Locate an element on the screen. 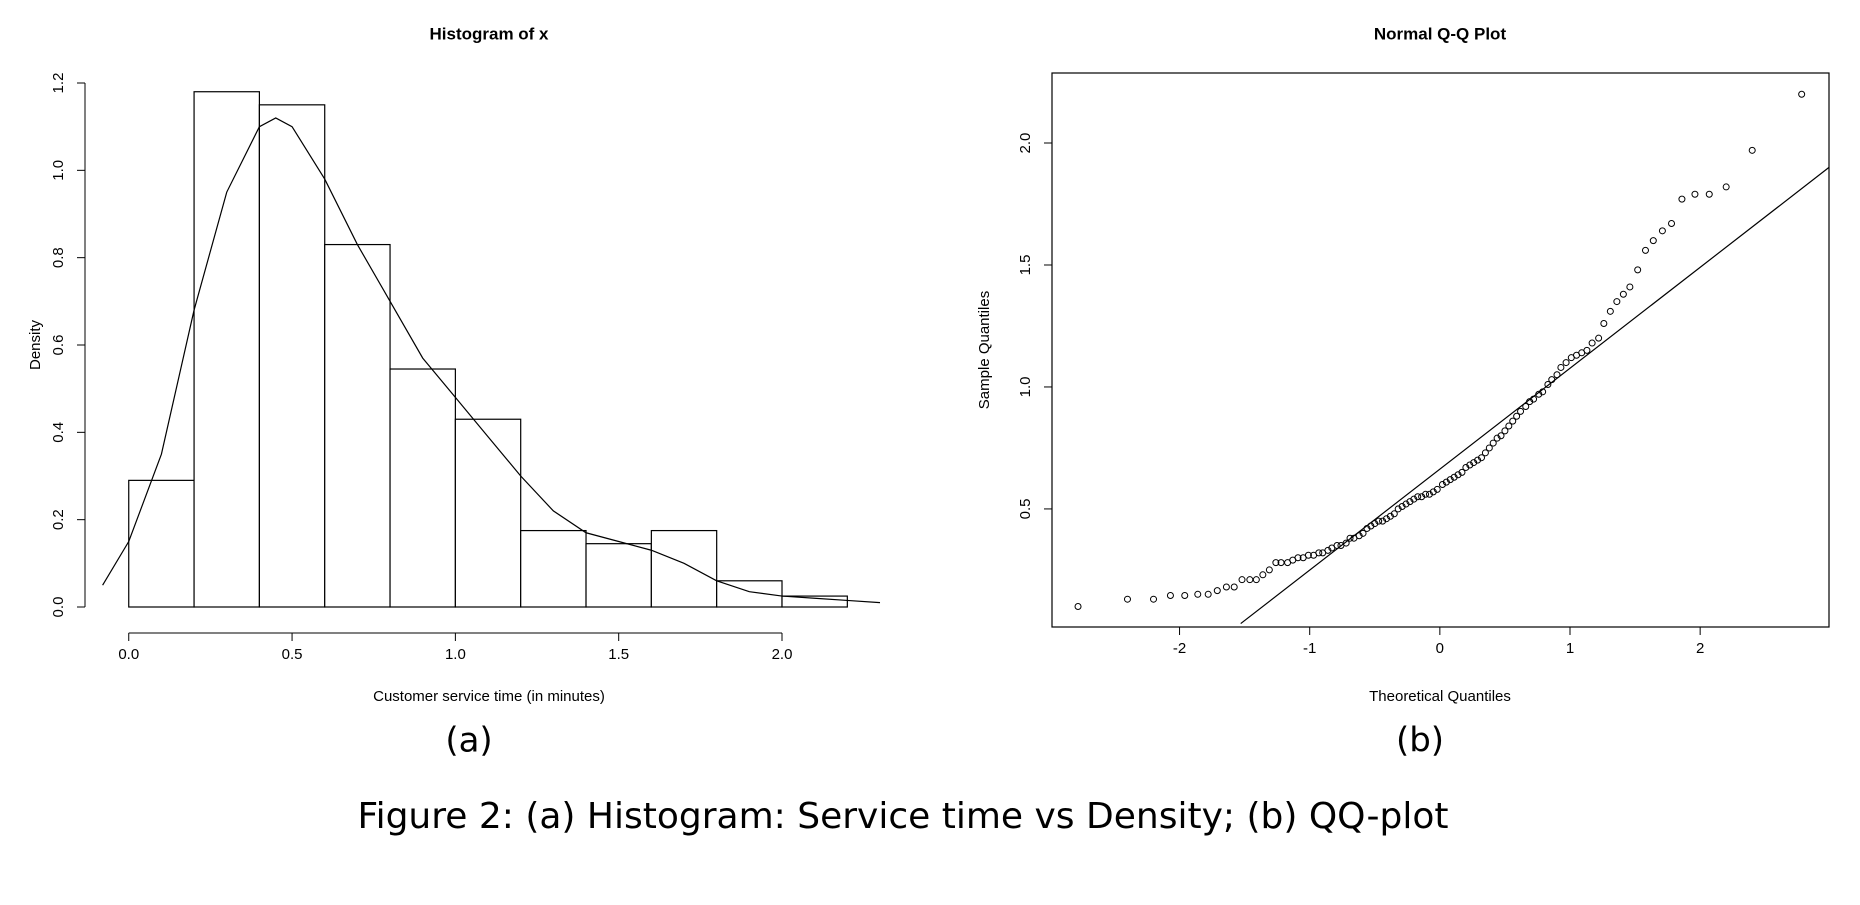 The height and width of the screenshot is (905, 1860). chart-title: Normal Q-Q Plot is located at coordinates (1440, 33).